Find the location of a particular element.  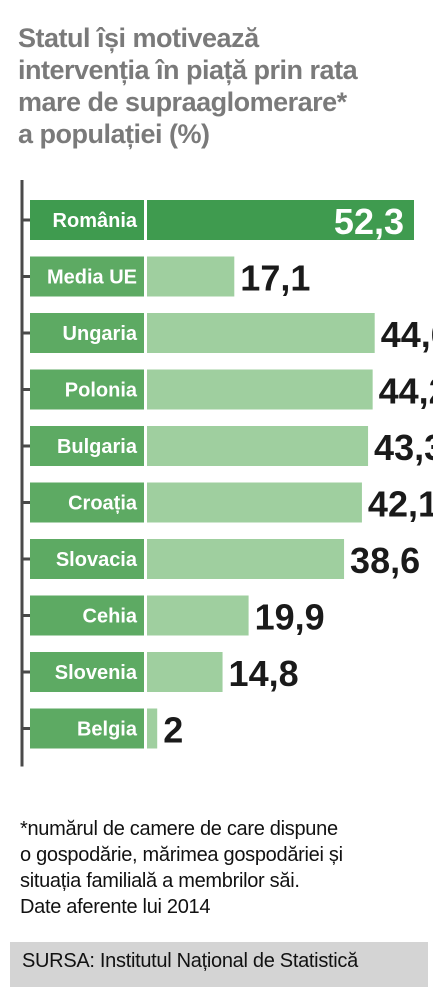

value-label: 17,1 is located at coordinates (275, 278).